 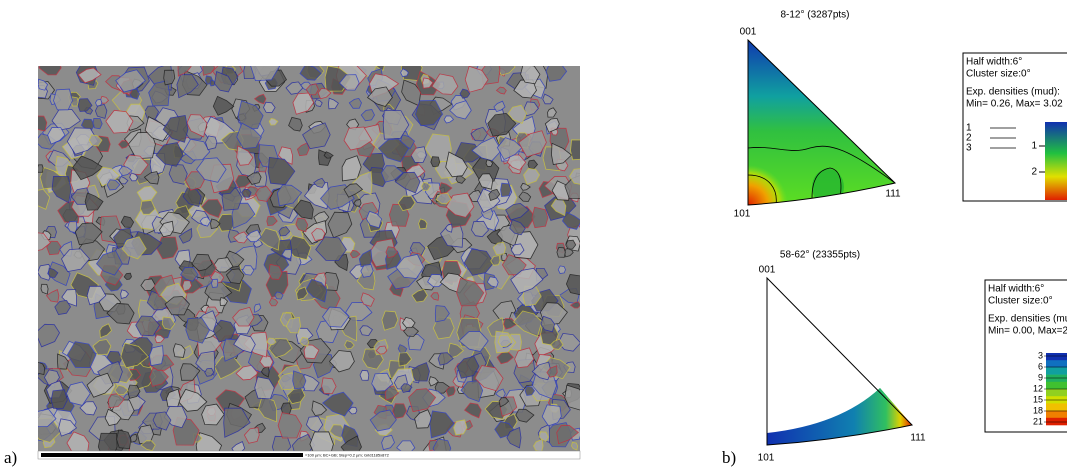 What do you see at coordinates (814, 15) in the screenshot?
I see `ipf-title: 8-12° (3287pts)` at bounding box center [814, 15].